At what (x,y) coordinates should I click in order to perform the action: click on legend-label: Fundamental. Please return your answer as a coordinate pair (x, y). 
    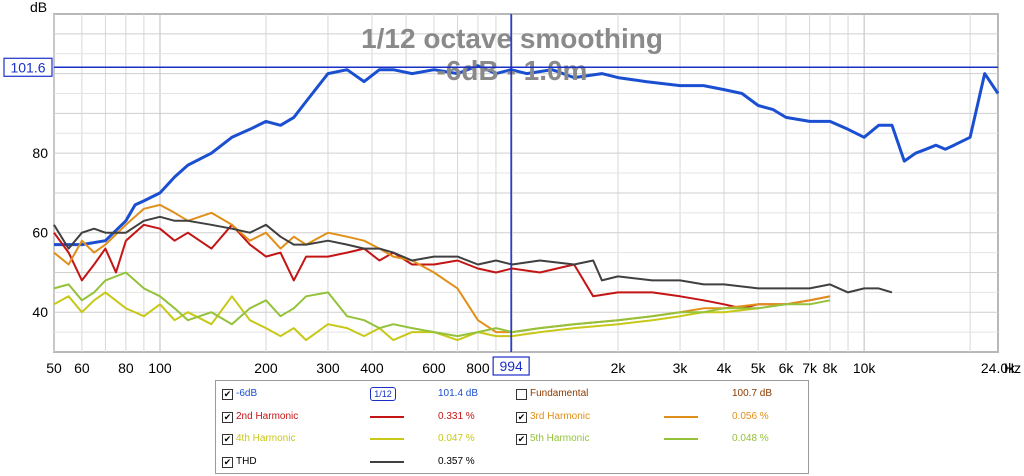
    Looking at the image, I should click on (559, 393).